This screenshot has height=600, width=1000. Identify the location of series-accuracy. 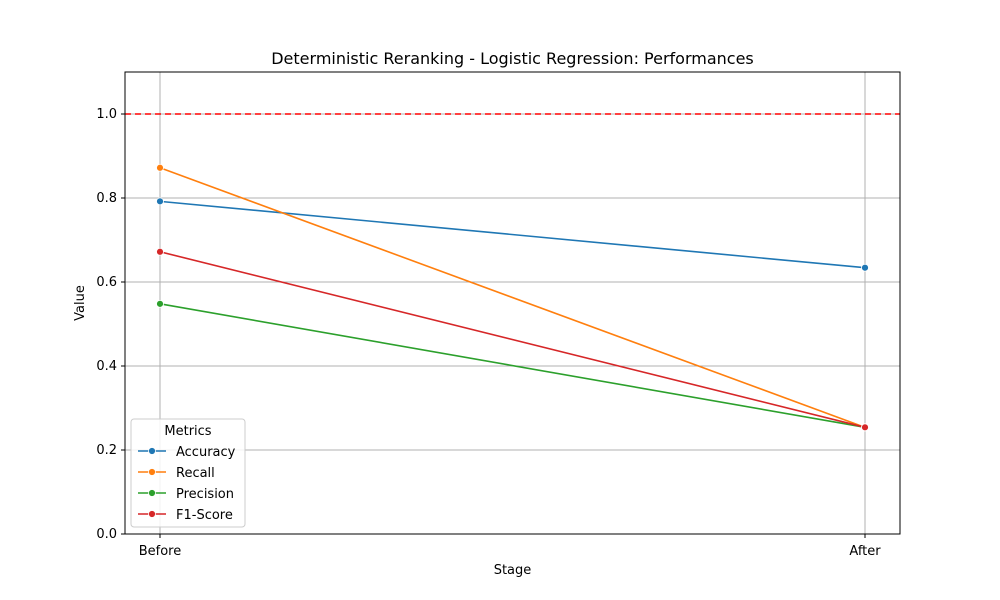
(512, 234).